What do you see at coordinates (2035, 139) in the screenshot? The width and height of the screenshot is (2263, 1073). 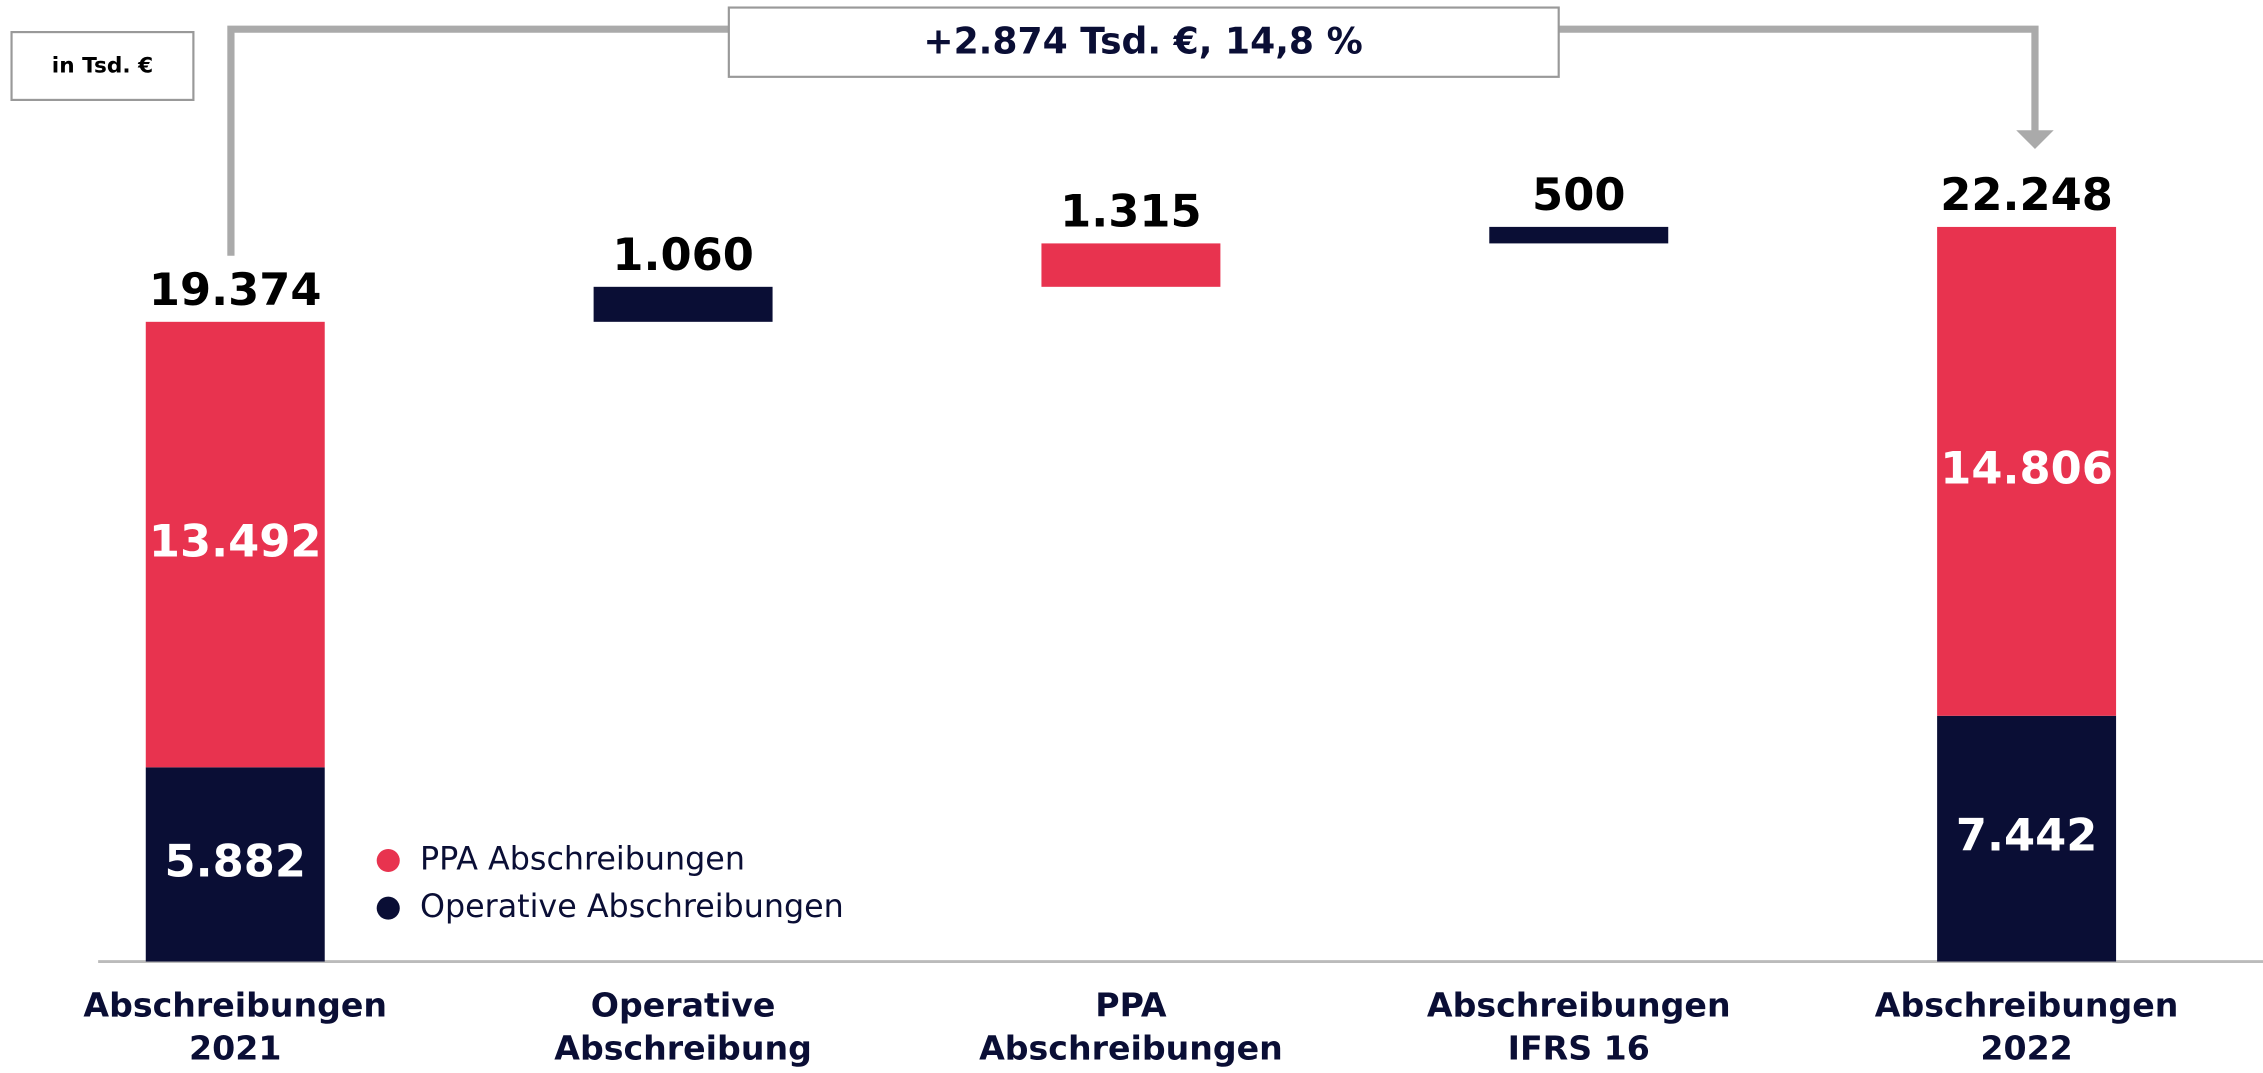 I see `arrow-head` at bounding box center [2035, 139].